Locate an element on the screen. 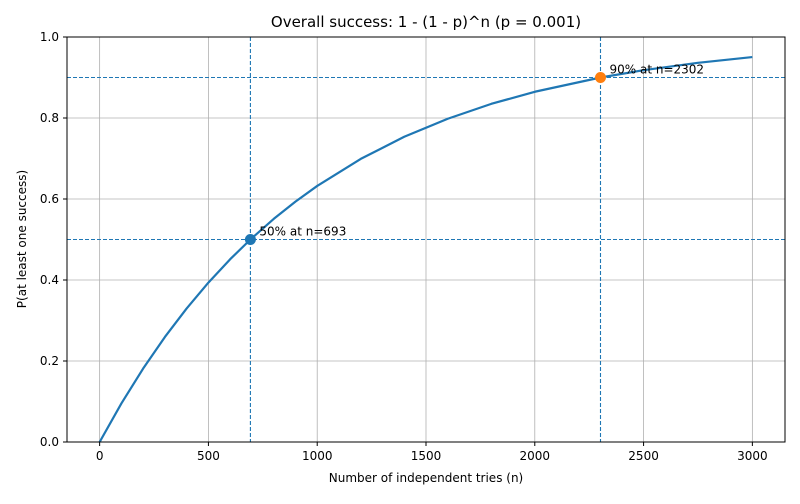  y-tick-label: 0.6 is located at coordinates (49, 199).